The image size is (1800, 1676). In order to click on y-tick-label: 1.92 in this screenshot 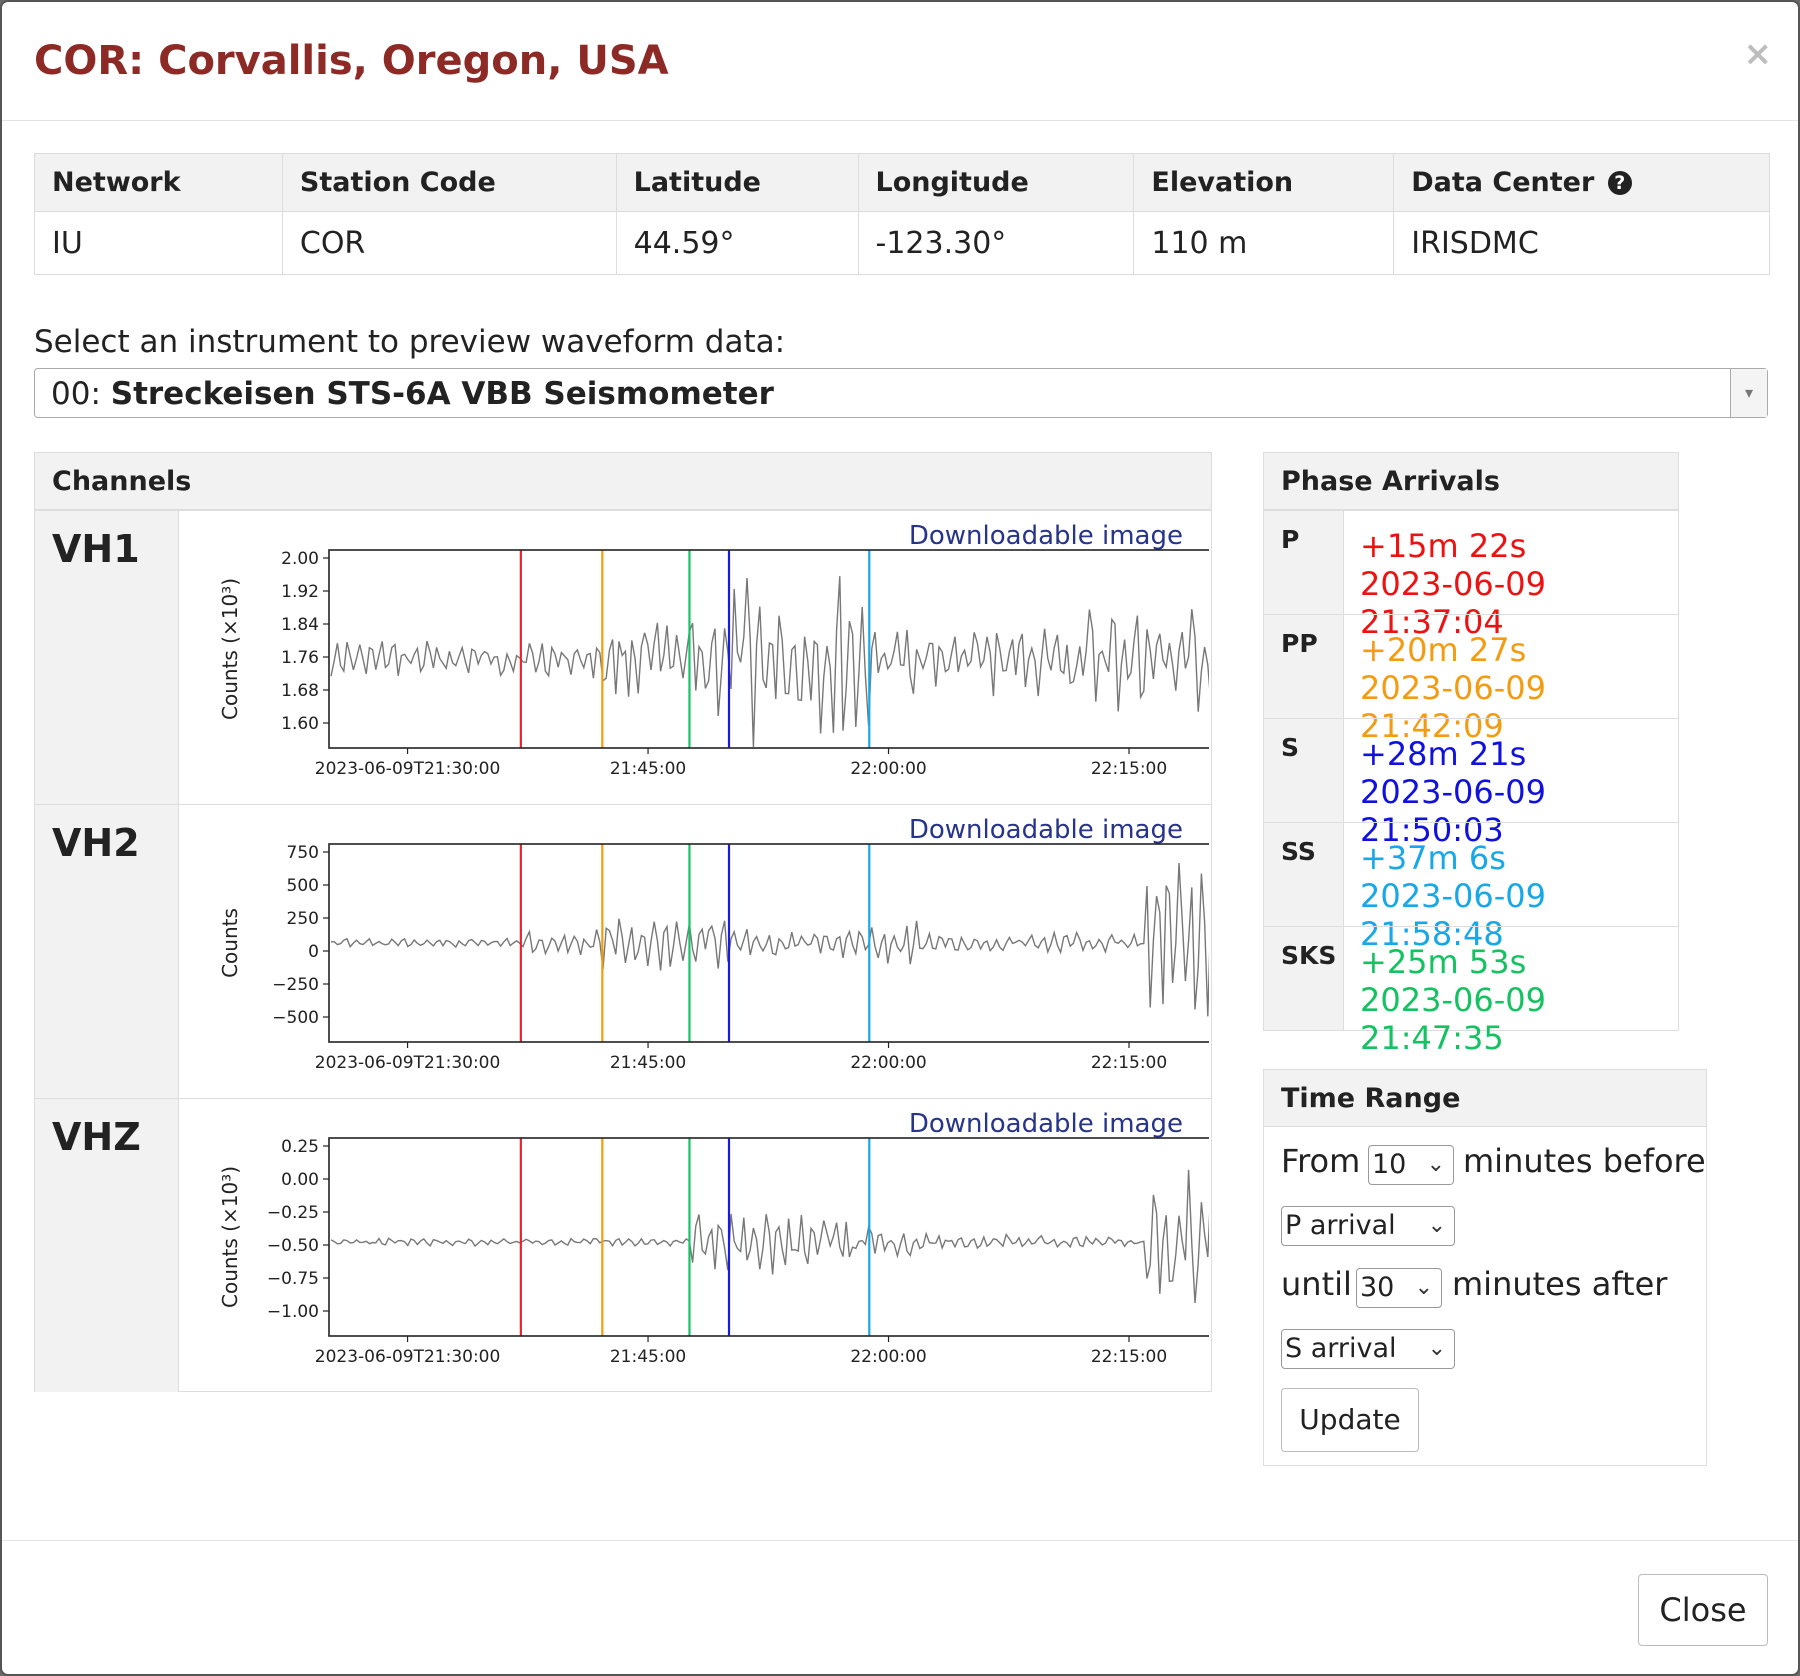, I will do `click(300, 592)`.